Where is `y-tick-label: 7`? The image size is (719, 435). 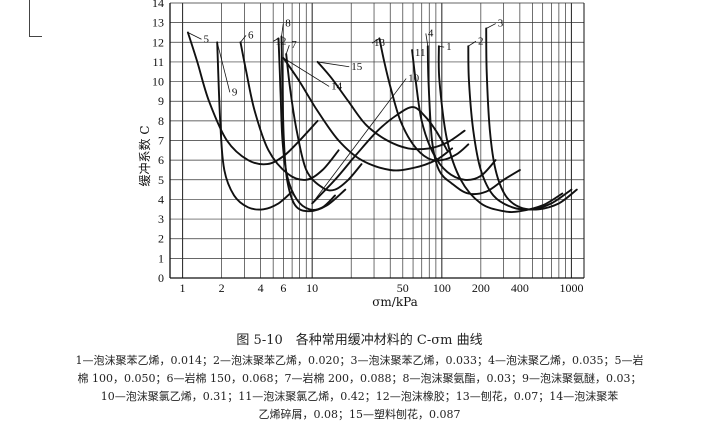
y-tick-label: 7 is located at coordinates (161, 141).